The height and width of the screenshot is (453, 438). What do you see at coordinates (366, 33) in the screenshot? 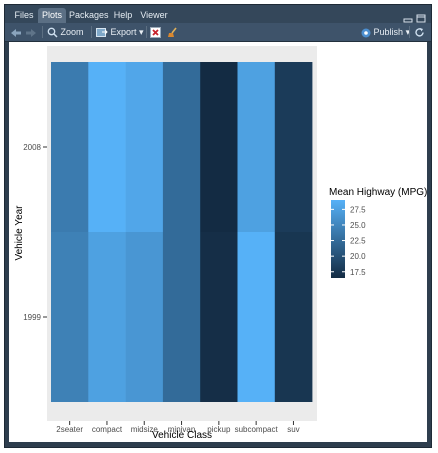
I see `publish-icon` at bounding box center [366, 33].